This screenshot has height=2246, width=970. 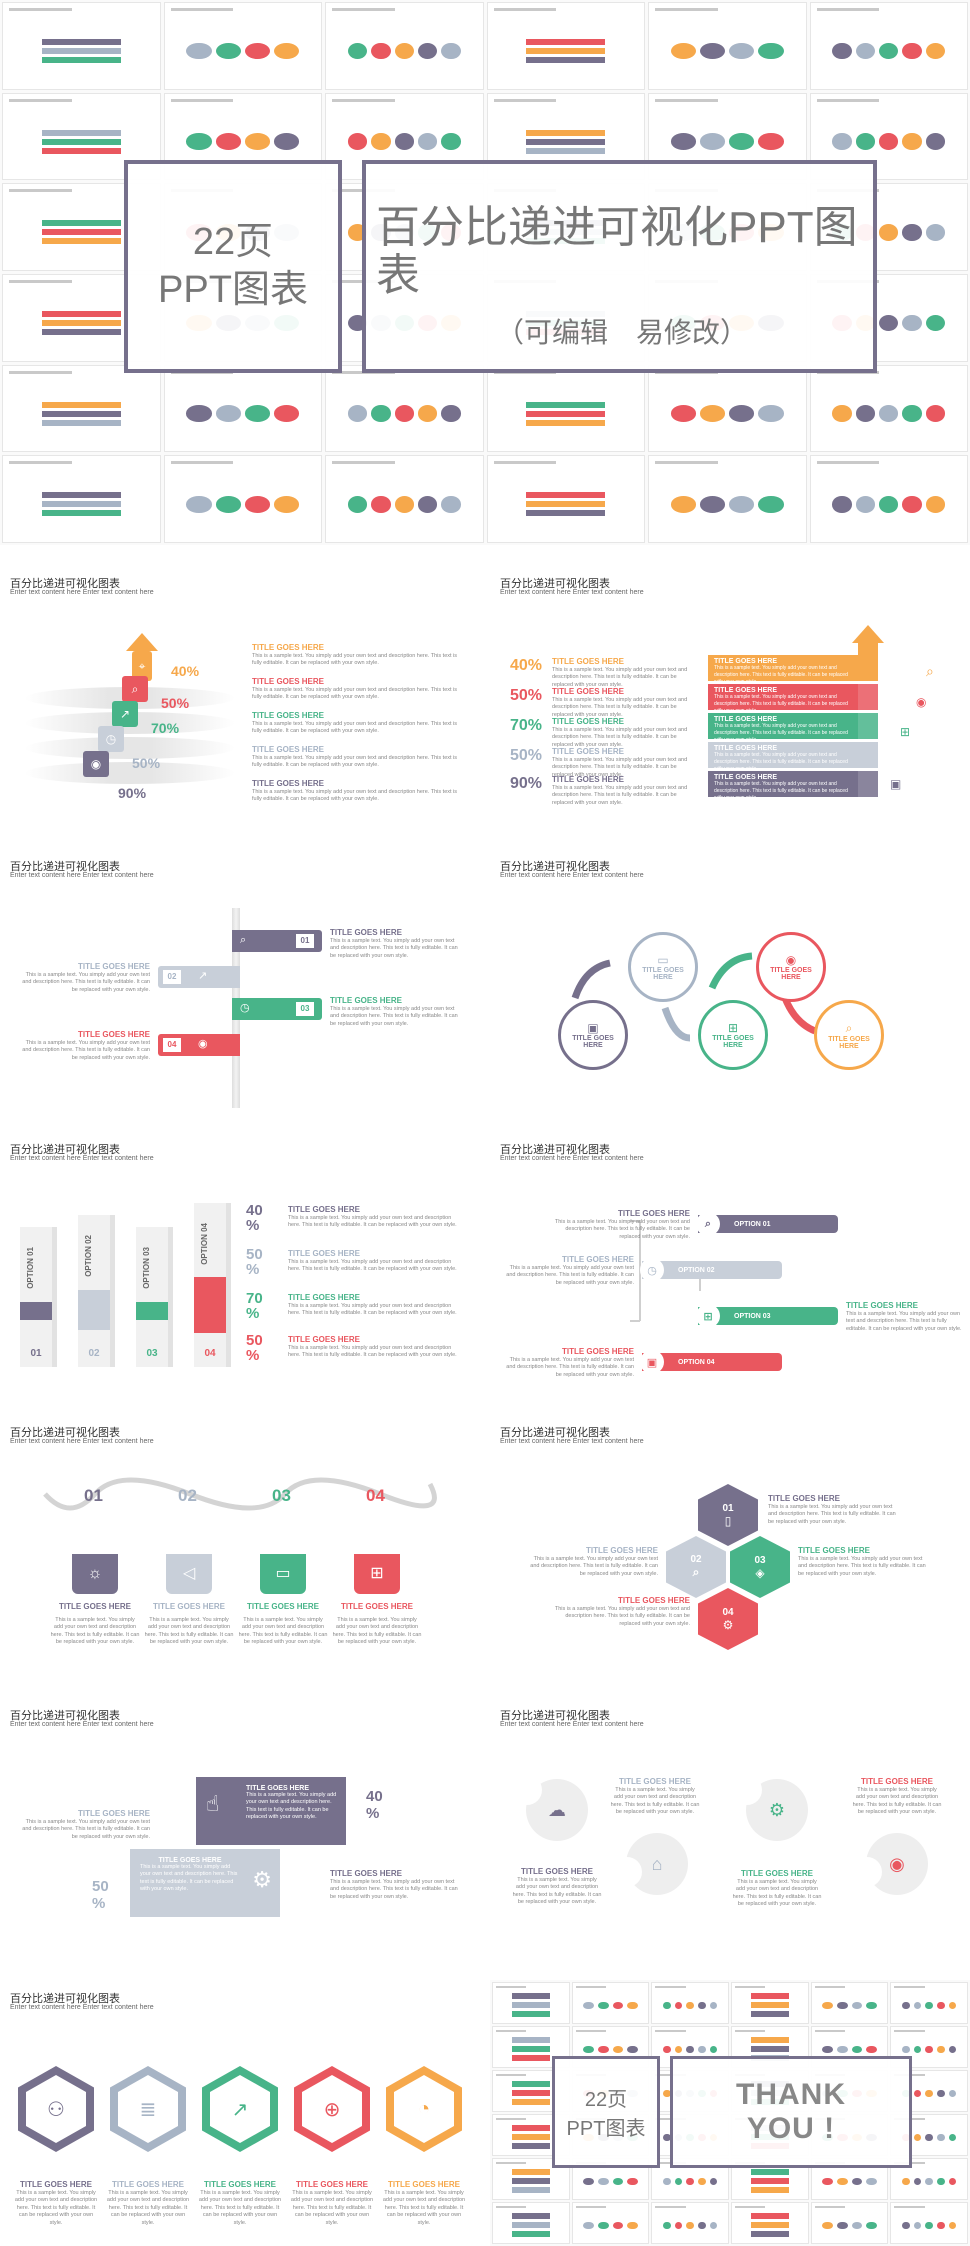 I want to click on flow-circle: ▭ TITLE GOES HERE, so click(x=663, y=967).